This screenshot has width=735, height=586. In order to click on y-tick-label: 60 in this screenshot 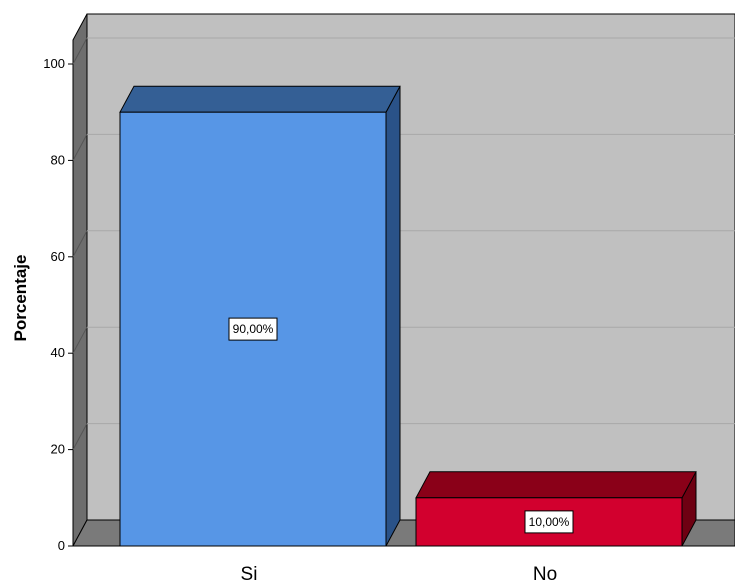, I will do `click(58, 256)`.